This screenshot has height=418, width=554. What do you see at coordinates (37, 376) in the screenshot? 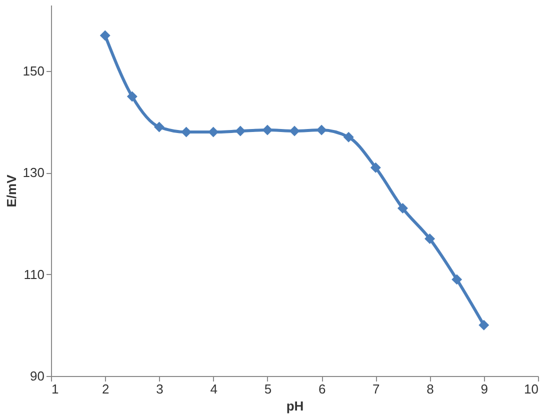
I see `y-tick-label: 90` at bounding box center [37, 376].